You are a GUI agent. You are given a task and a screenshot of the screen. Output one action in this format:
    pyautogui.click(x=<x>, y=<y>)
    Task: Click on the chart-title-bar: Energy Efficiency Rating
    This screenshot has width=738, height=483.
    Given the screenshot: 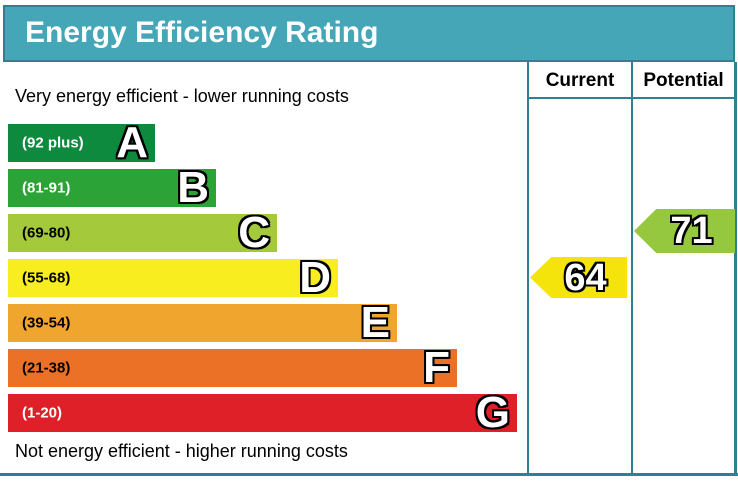 What is the action you would take?
    pyautogui.click(x=369, y=33)
    